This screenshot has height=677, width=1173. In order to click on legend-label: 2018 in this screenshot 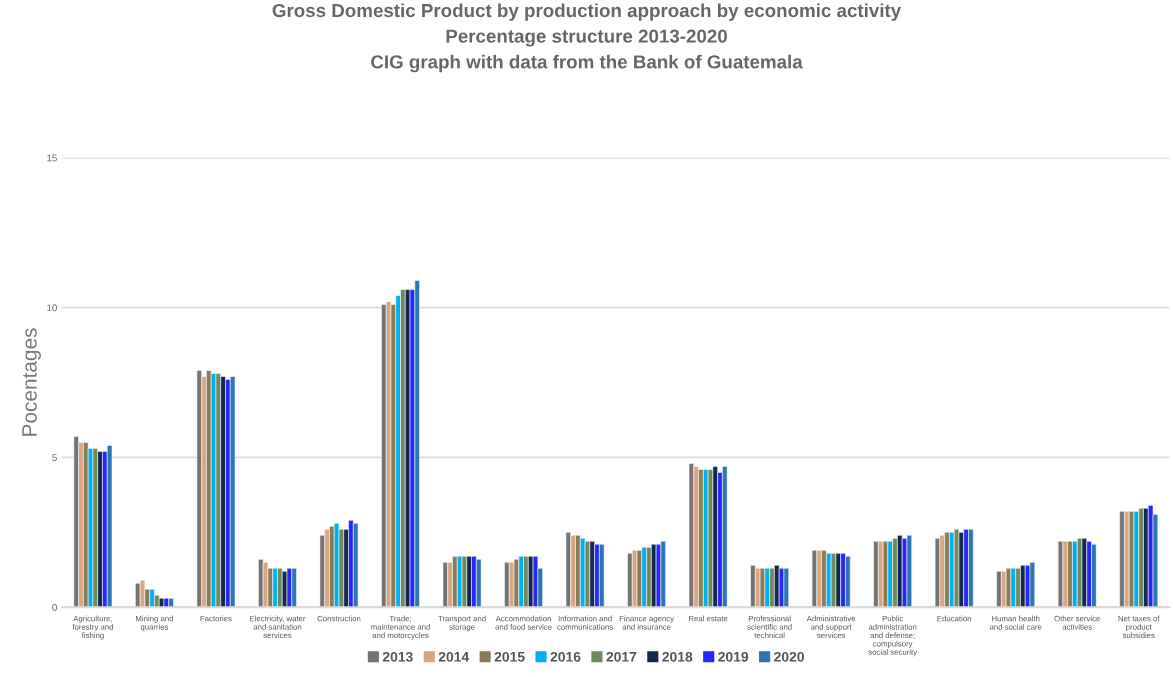, I will do `click(677, 656)`.